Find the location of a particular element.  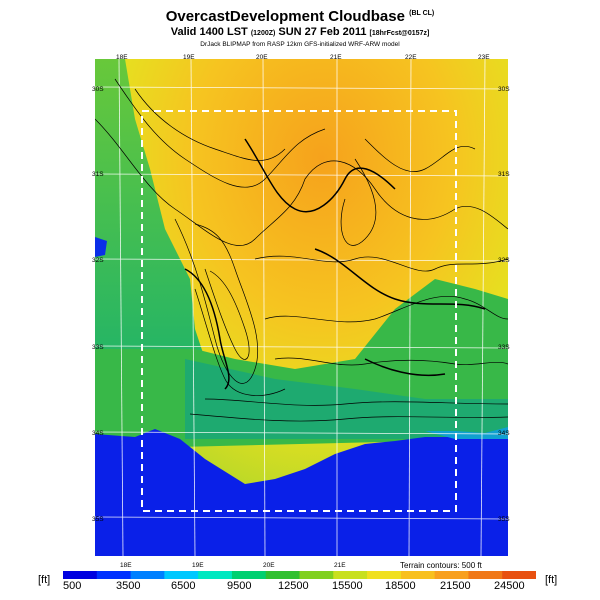

ocean-shelf is located at coordinates (466, 433).